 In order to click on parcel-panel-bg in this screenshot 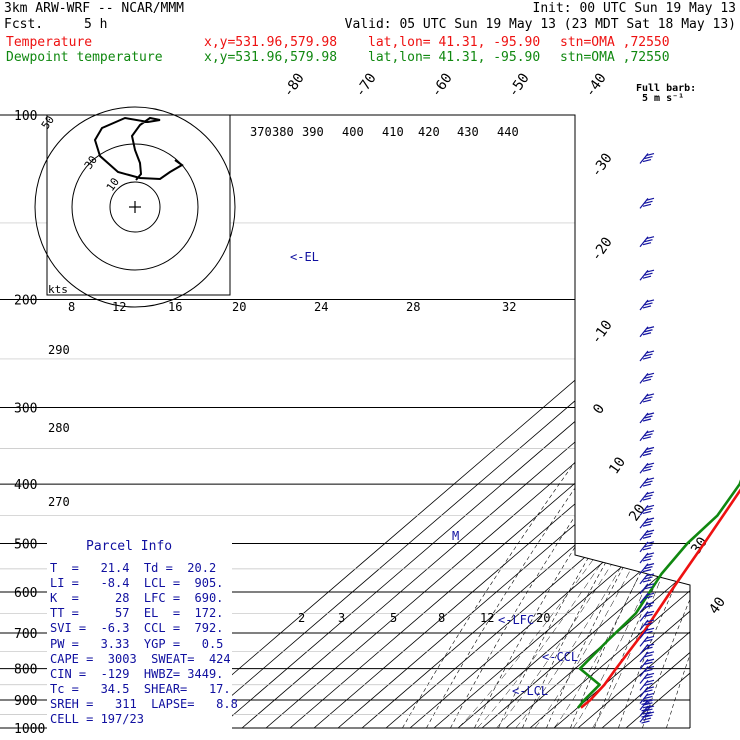, I will do `click(139, 634)`.